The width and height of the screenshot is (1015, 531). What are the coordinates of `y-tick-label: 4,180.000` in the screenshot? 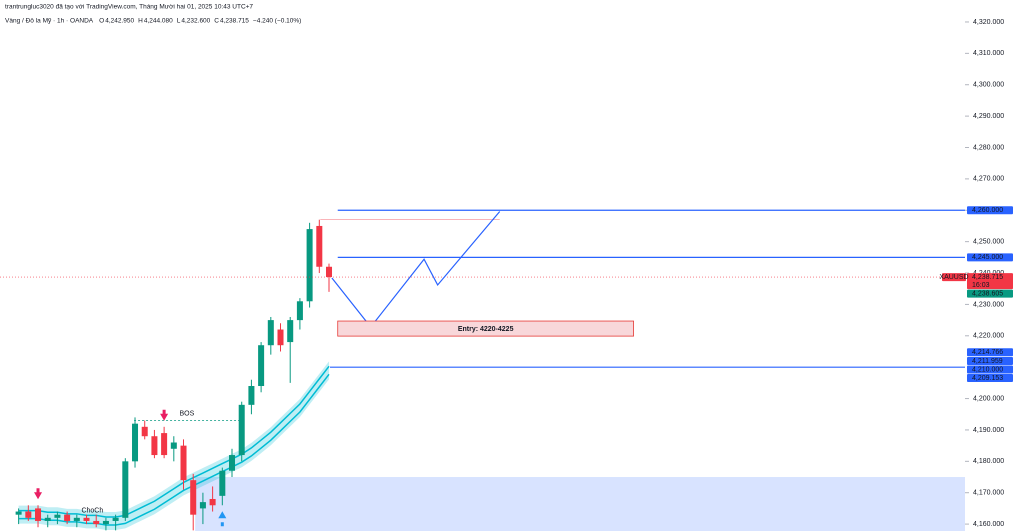 It's located at (988, 461).